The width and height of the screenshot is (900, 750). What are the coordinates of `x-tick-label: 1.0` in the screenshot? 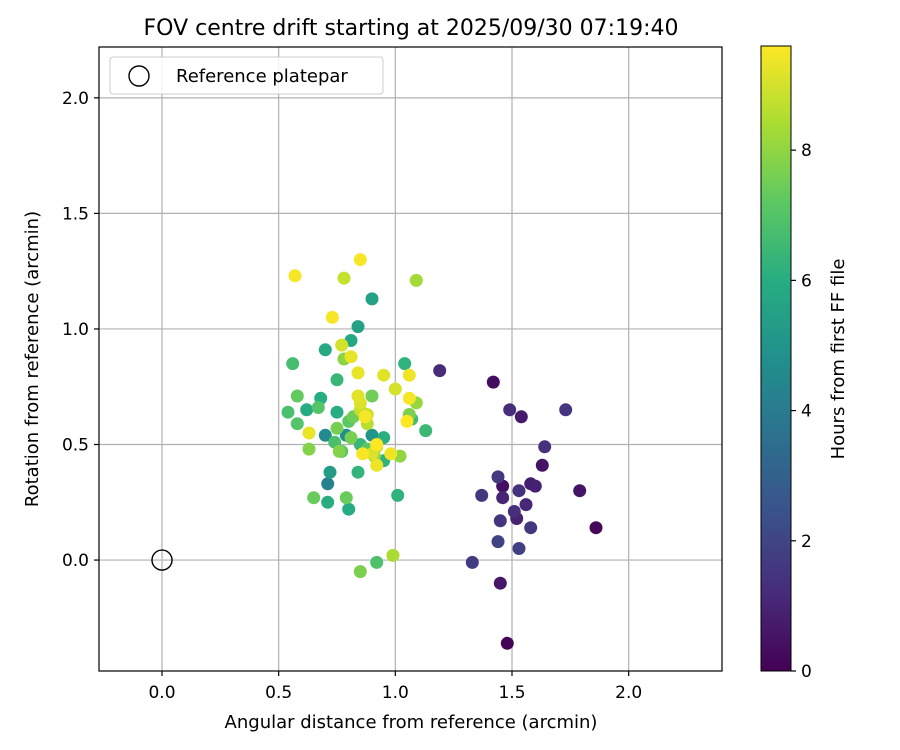 It's located at (395, 693).